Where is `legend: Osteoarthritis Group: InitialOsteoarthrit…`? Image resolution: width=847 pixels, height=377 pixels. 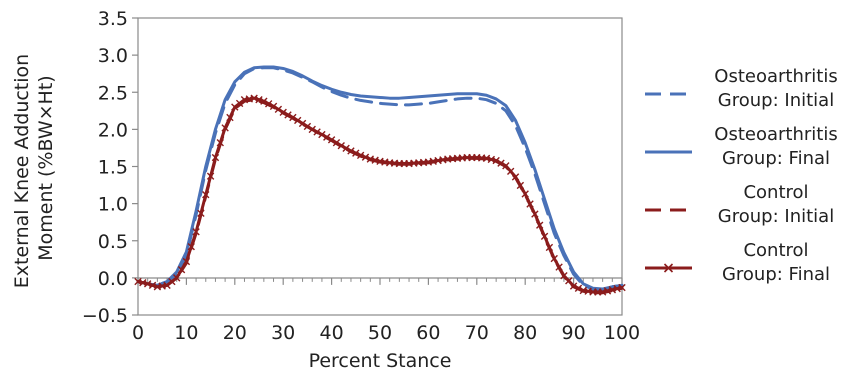 legend: Osteoarthritis Group: InitialOsteoarthrit… is located at coordinates (741, 175).